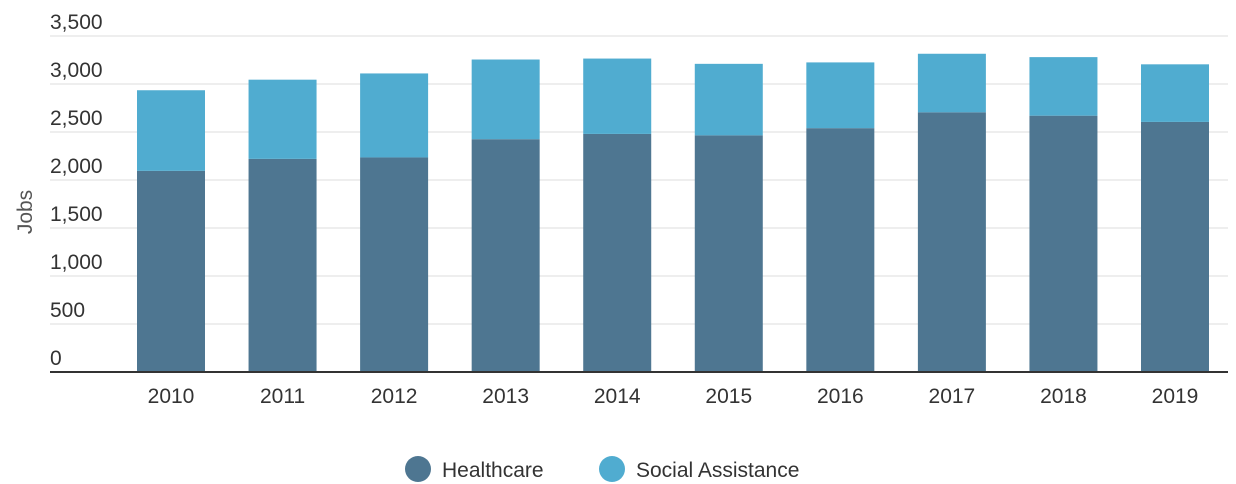 The width and height of the screenshot is (1236, 484). What do you see at coordinates (282, 119) in the screenshot?
I see `bar-social-assistance-2011` at bounding box center [282, 119].